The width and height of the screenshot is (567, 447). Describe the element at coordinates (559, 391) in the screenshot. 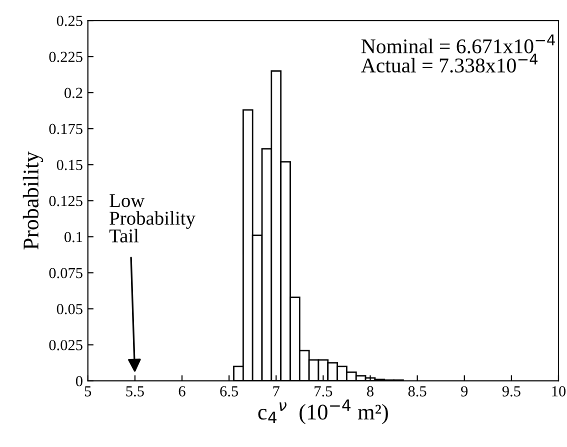

I see `x-tick-label: 10` at that location.